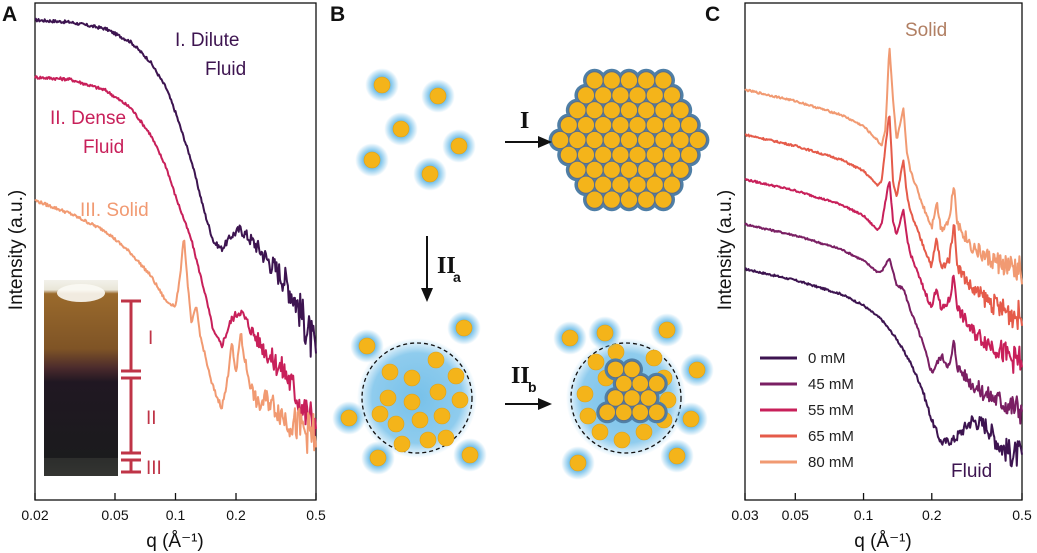 The width and height of the screenshot is (1037, 553). I want to click on panel-a-ylabel: Intensity (a.u.), so click(16, 250).